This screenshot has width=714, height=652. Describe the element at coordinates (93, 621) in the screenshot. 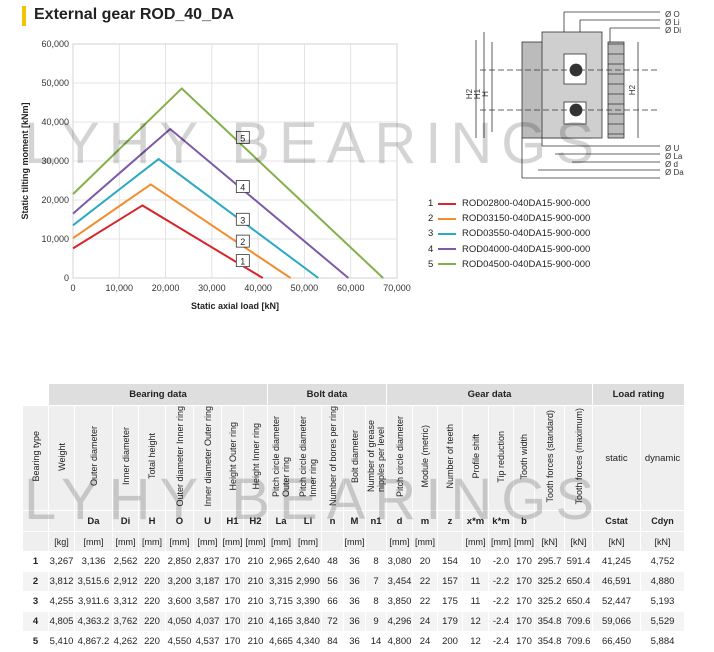

I see `table-cell: 4,363.2` at that location.